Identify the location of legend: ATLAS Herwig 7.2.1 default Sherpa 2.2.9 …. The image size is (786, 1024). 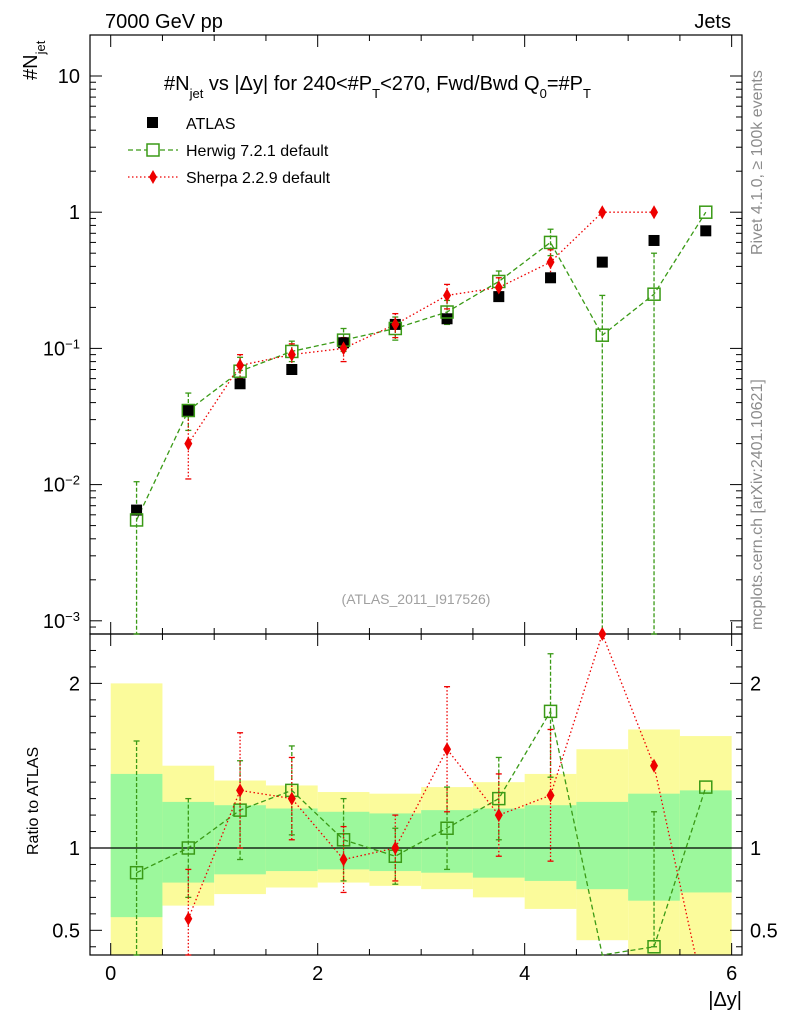
(229, 151).